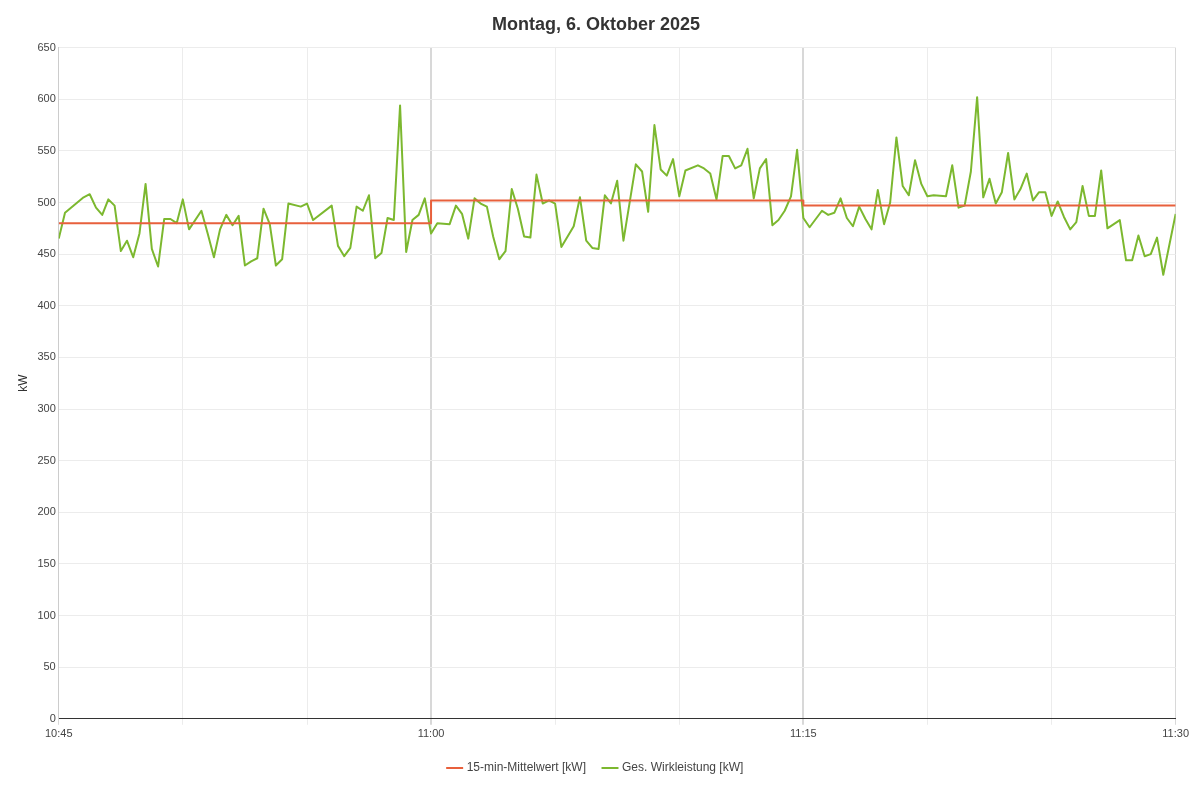 The height and width of the screenshot is (800, 1200). What do you see at coordinates (52, 717) in the screenshot?
I see `y-tick-label: 0` at bounding box center [52, 717].